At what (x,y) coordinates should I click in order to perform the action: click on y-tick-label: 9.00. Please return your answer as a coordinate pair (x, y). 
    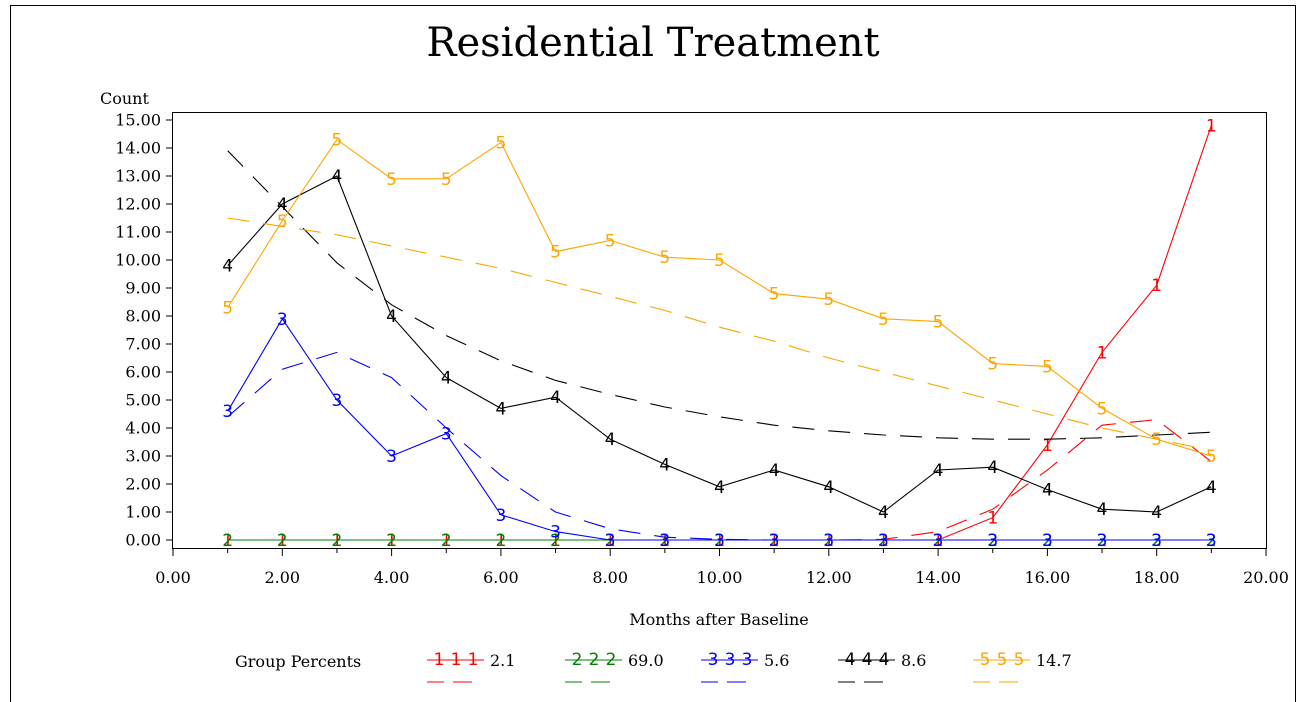
    Looking at the image, I should click on (143, 288).